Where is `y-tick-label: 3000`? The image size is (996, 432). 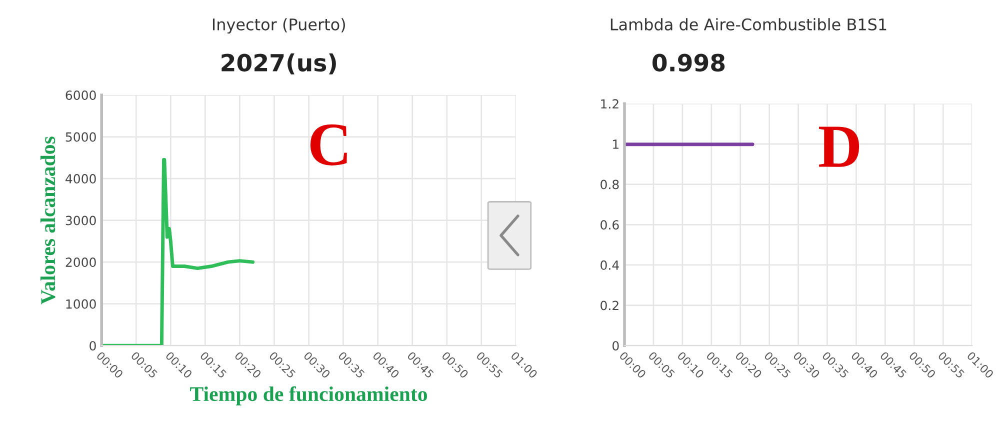
y-tick-label: 3000 is located at coordinates (81, 221).